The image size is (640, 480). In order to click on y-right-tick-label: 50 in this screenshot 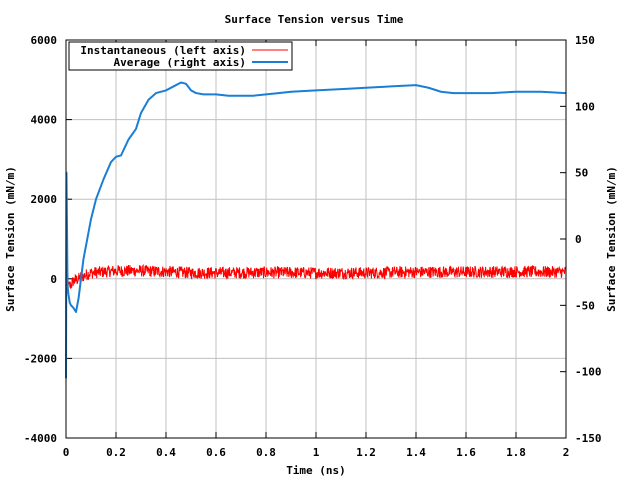, I will do `click(581, 173)`.